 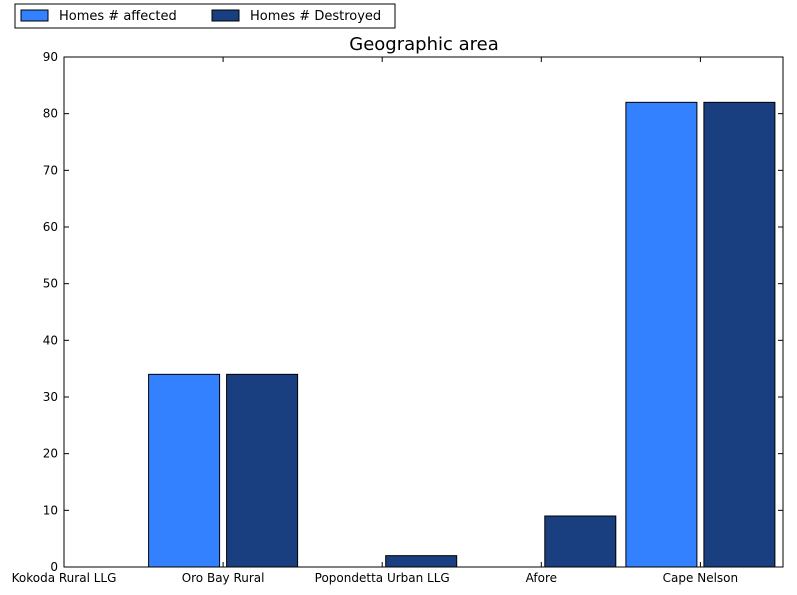 What do you see at coordinates (50, 510) in the screenshot?
I see `y-tick-label-1: 10` at bounding box center [50, 510].